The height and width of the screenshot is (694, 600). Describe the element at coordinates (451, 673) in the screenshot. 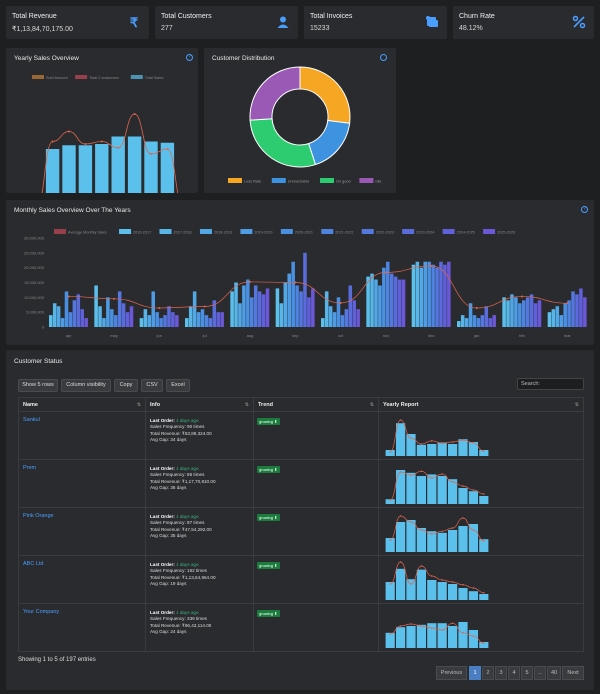

I see `pagination-previous: Previous` at that location.